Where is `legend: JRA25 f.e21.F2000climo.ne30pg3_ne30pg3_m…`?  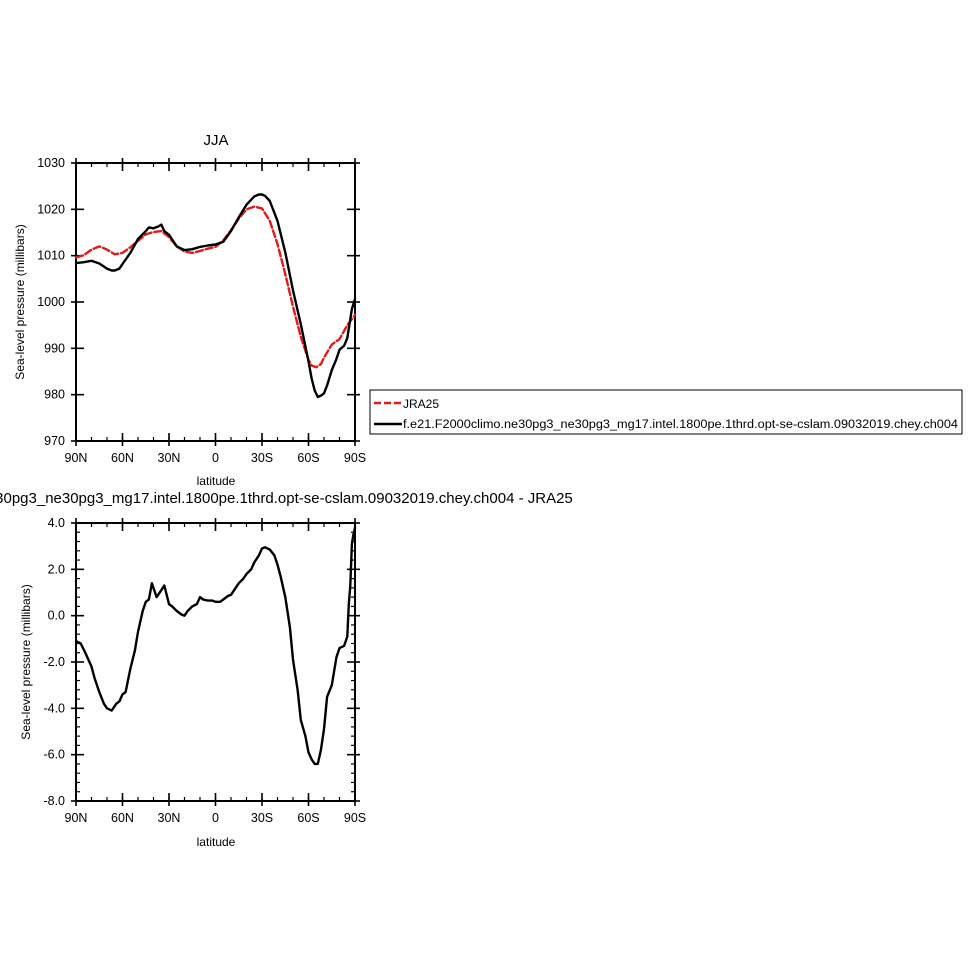 legend: JRA25 f.e21.F2000climo.ne30pg3_ne30pg3_m… is located at coordinates (666, 412).